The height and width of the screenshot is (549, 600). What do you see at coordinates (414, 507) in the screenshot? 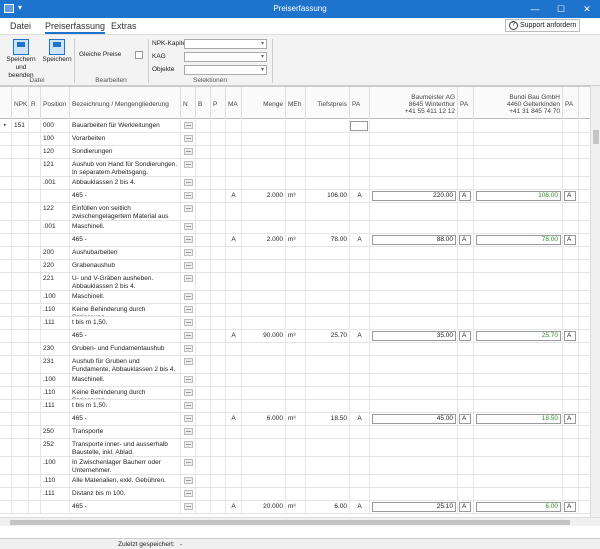
I see `price-input-company-1: 25.10` at bounding box center [414, 507].